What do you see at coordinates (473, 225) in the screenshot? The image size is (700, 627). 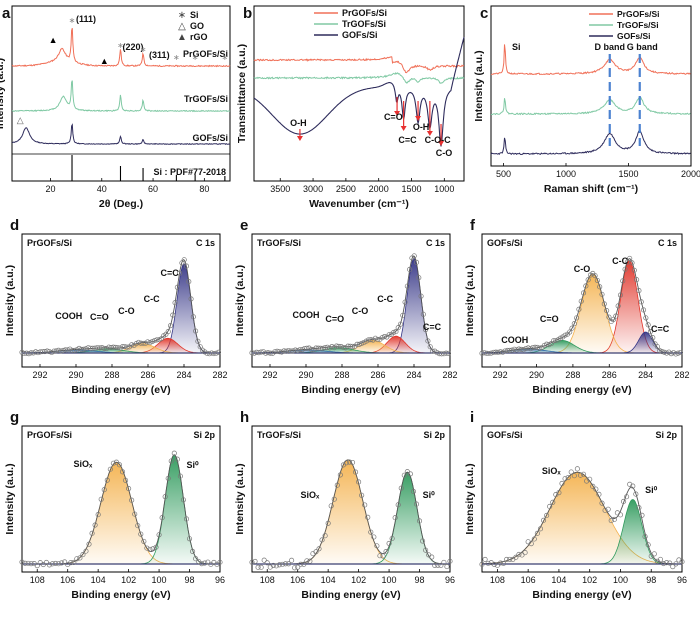 I see `panel-letter-f: f` at bounding box center [473, 225].